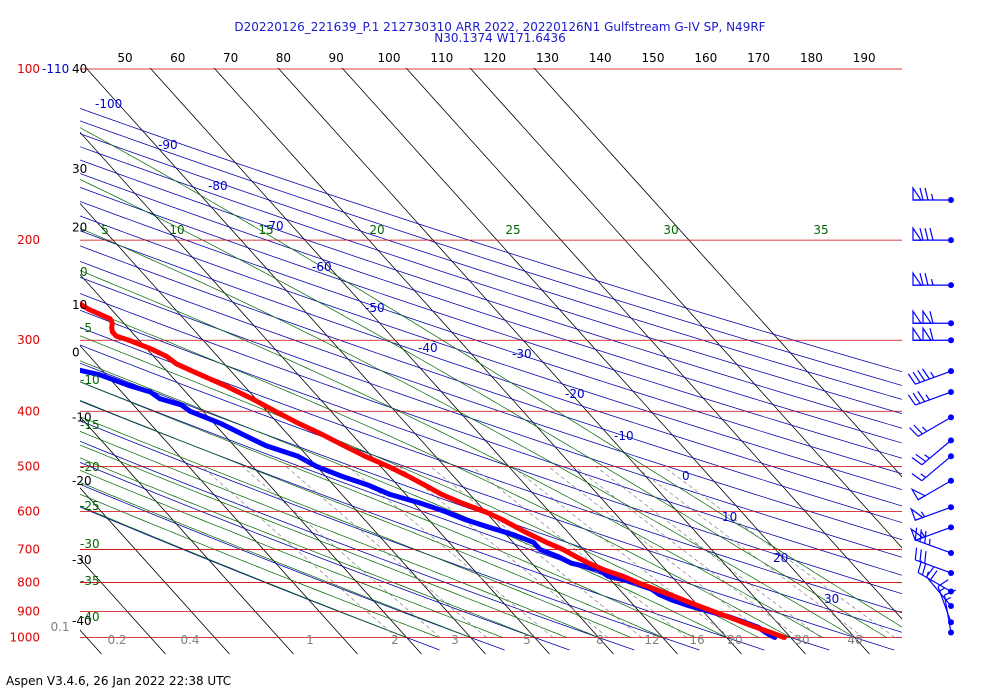  I want to click on dry-adiabat-label: -70, so click(274, 226).